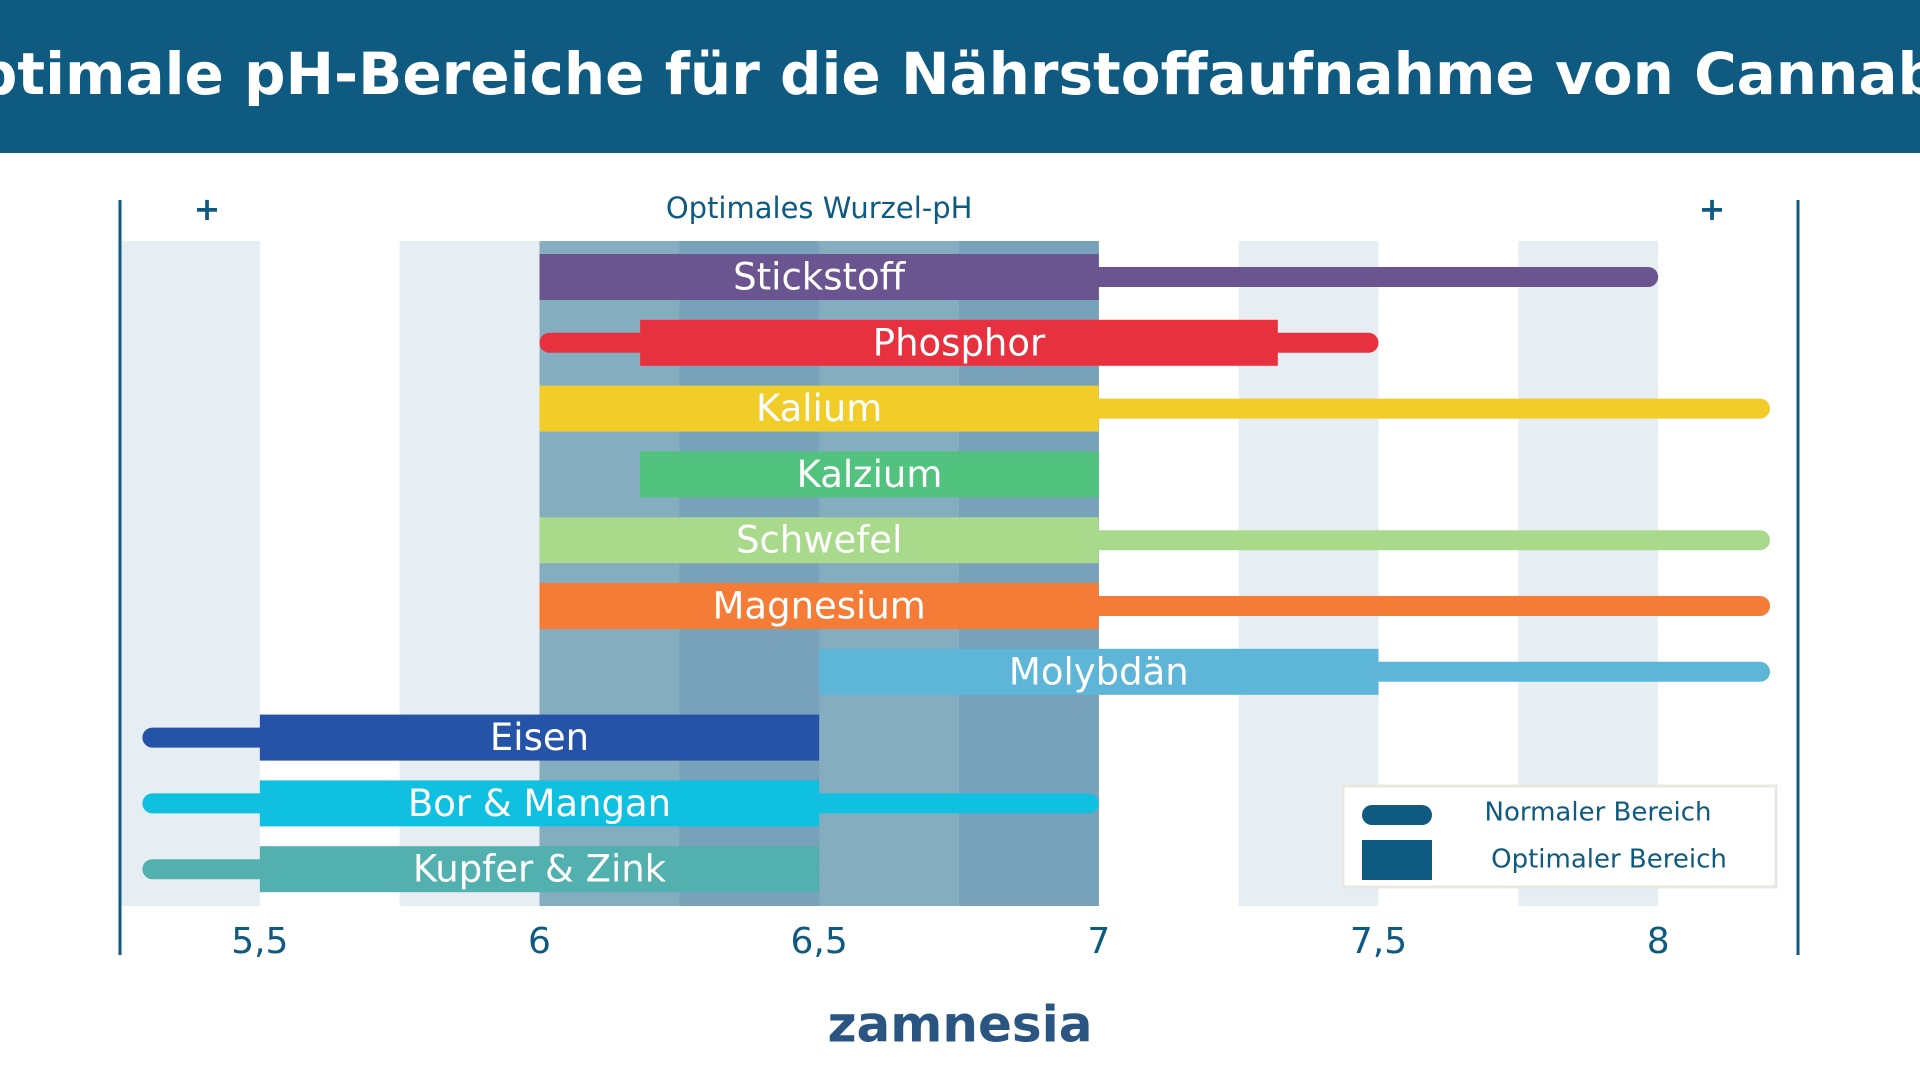 This screenshot has width=1920, height=1084. I want to click on header-bg, so click(960, 76).